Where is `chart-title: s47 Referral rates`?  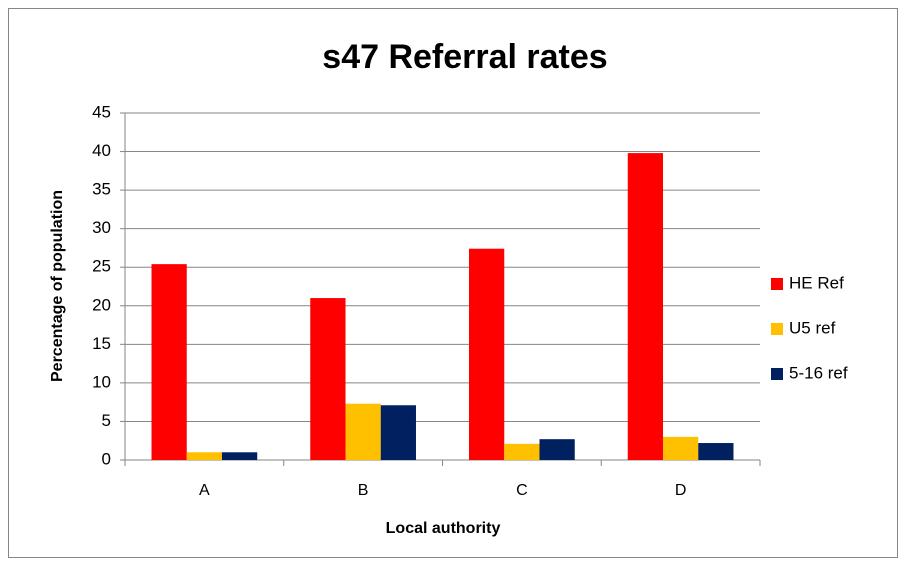
chart-title: s47 Referral rates is located at coordinates (464, 57).